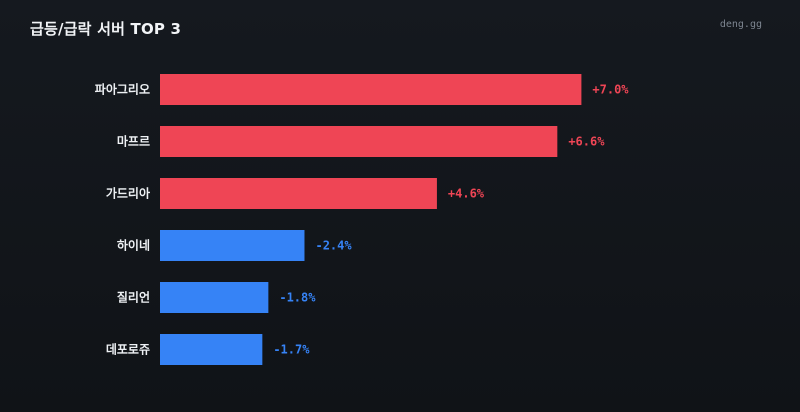  What do you see at coordinates (128, 193) in the screenshot?
I see `category-label: 가드리아` at bounding box center [128, 193].